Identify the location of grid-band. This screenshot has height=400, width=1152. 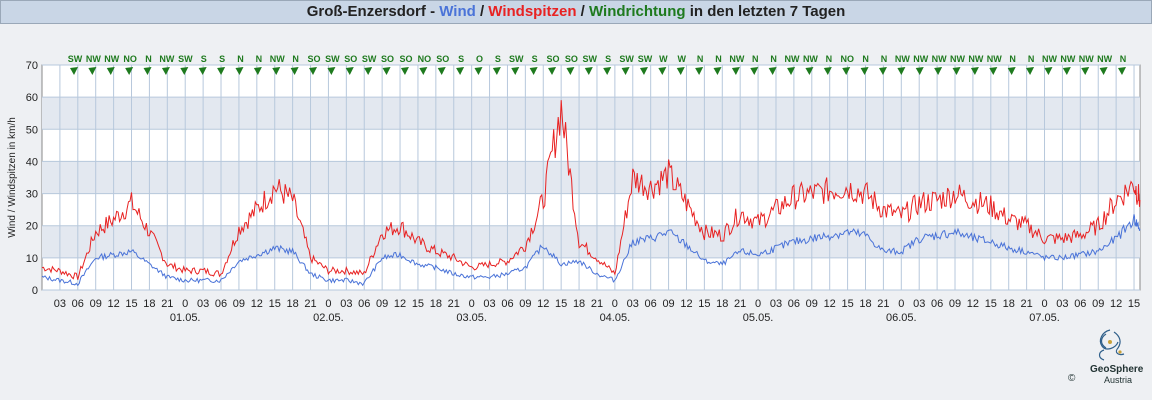
(591, 113).